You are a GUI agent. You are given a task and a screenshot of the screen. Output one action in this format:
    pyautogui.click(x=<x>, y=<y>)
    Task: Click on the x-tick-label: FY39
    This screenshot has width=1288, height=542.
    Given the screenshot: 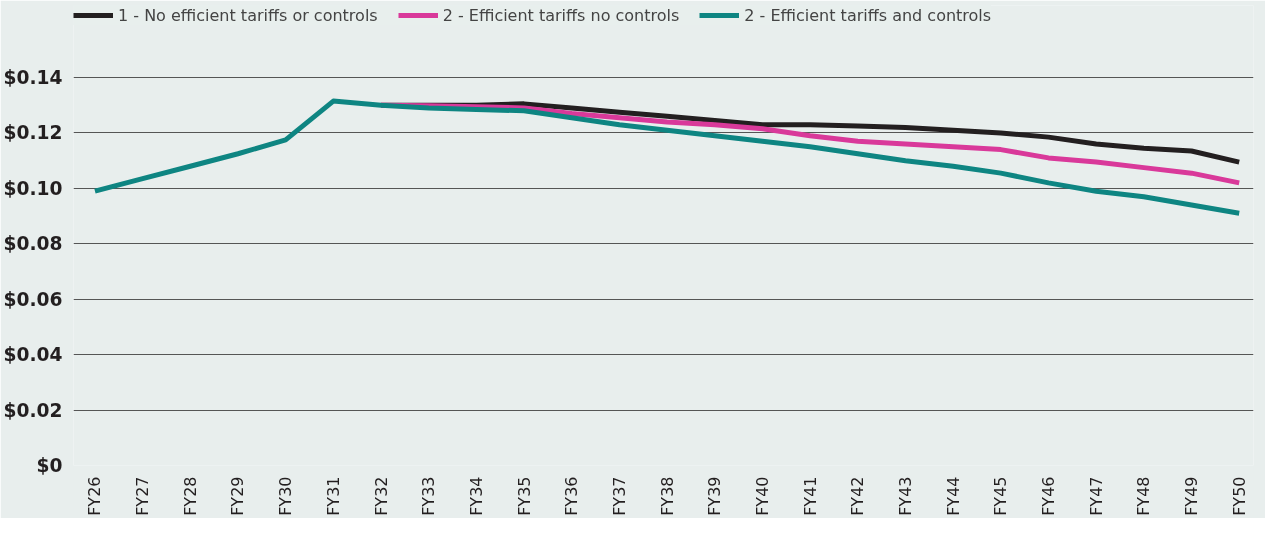 What is the action you would take?
    pyautogui.click(x=715, y=496)
    